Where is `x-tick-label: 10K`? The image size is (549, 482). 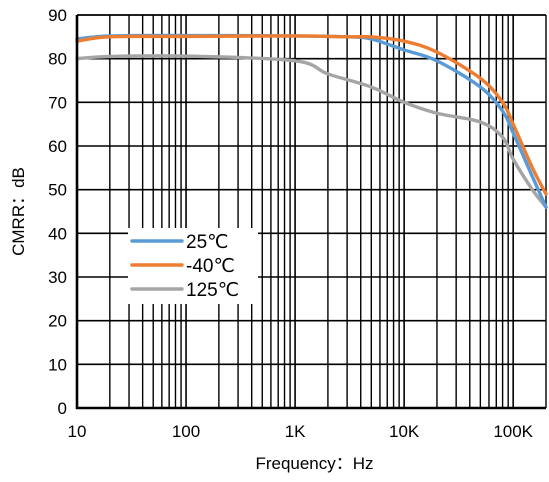 x-tick-label: 10K is located at coordinates (404, 431).